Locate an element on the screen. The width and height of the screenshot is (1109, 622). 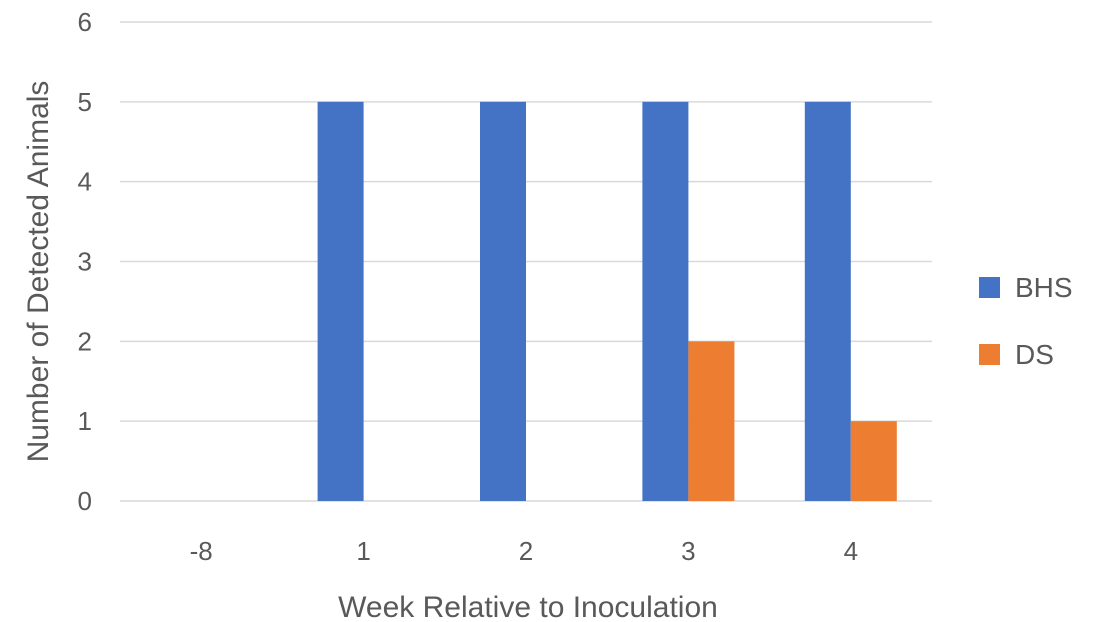
y-tick-label: 6 is located at coordinates (85, 22).